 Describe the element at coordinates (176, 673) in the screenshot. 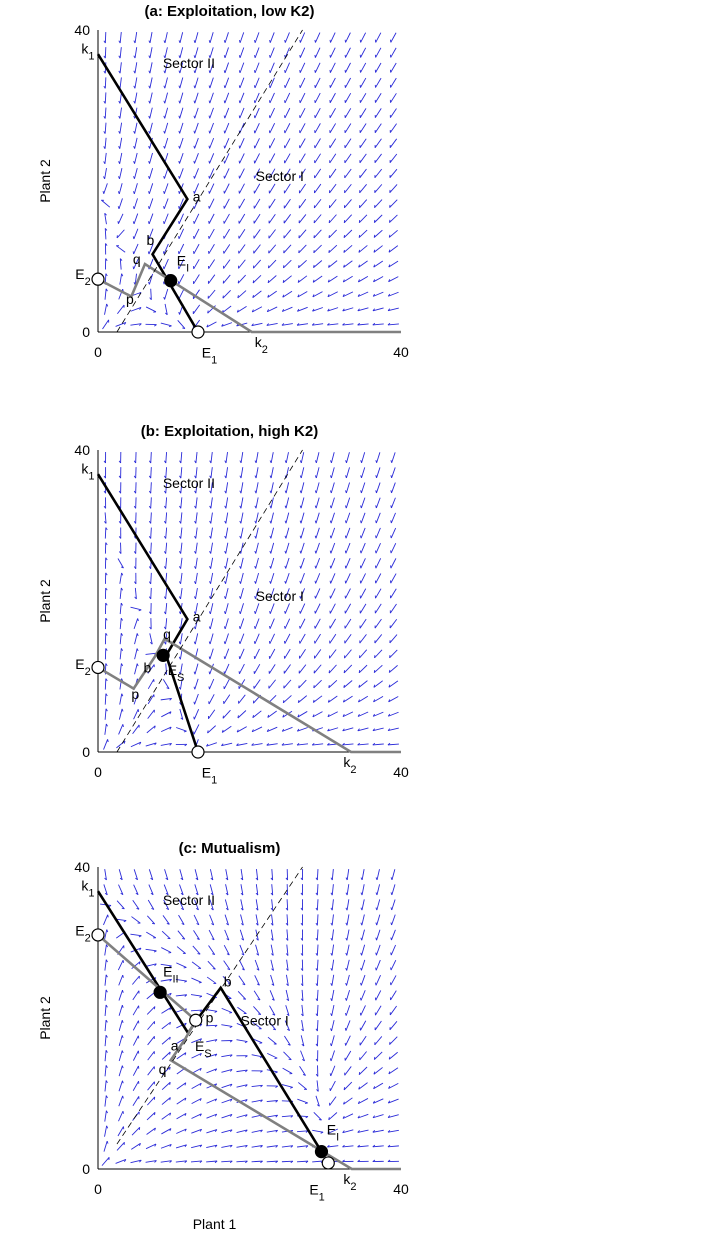

I see `point-label: ES` at that location.